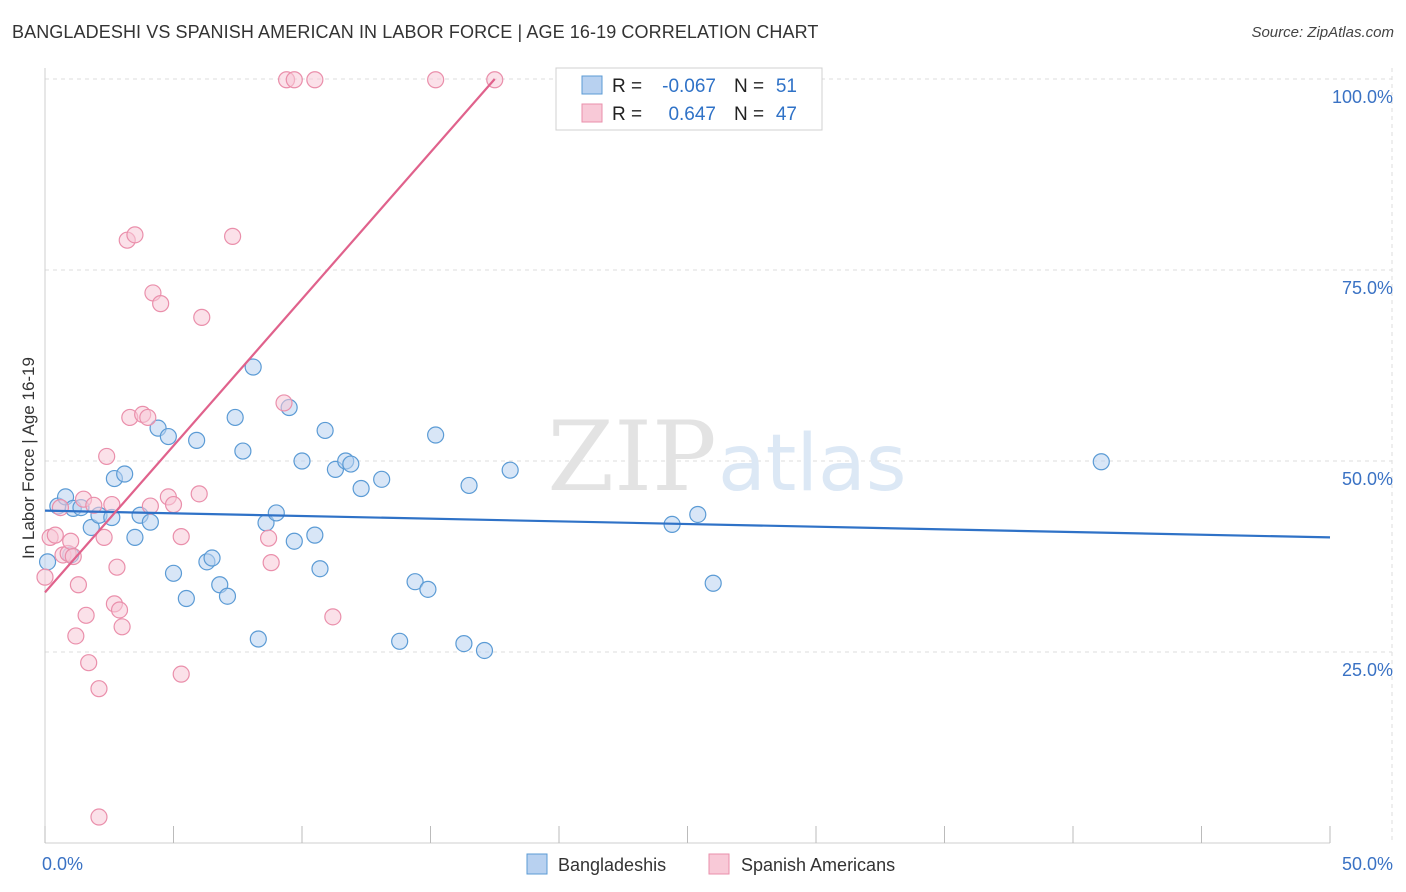  Describe the element at coordinates (812, 464) in the screenshot. I see `watermark-atlas: atlas` at that location.